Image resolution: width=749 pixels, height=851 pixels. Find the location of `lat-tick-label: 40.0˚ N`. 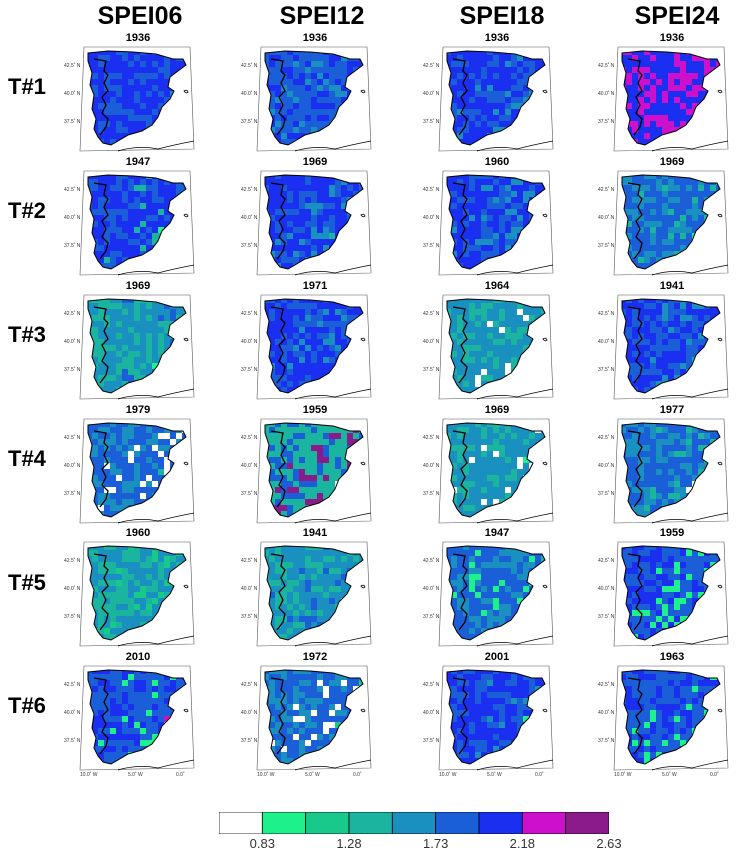

lat-tick-label: 40.0˚ N is located at coordinates (72, 217).